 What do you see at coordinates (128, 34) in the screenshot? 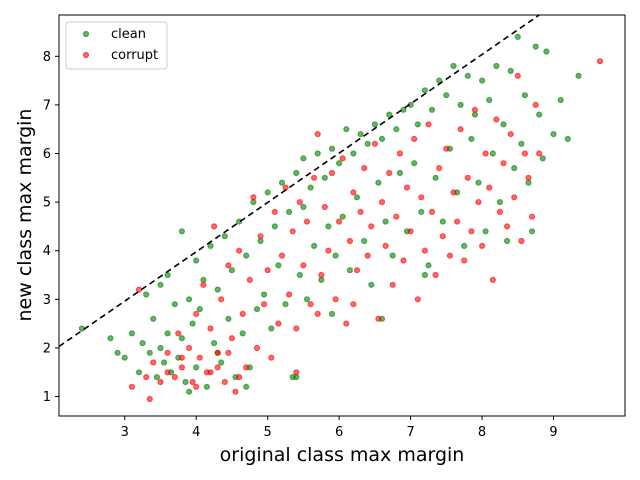
I see `legend-label-clean: clean` at bounding box center [128, 34].